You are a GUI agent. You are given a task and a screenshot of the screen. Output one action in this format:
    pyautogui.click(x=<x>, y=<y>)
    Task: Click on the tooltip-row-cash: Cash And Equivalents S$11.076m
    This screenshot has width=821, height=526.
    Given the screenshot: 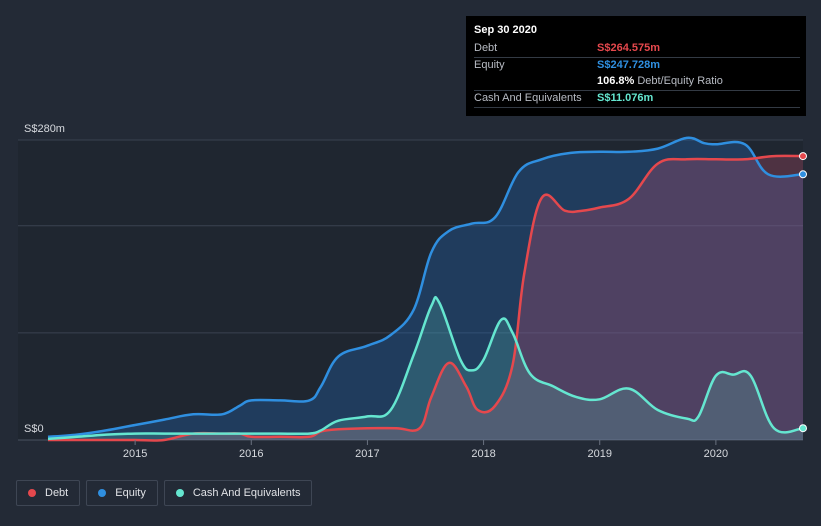 What is the action you would take?
    pyautogui.click(x=637, y=99)
    